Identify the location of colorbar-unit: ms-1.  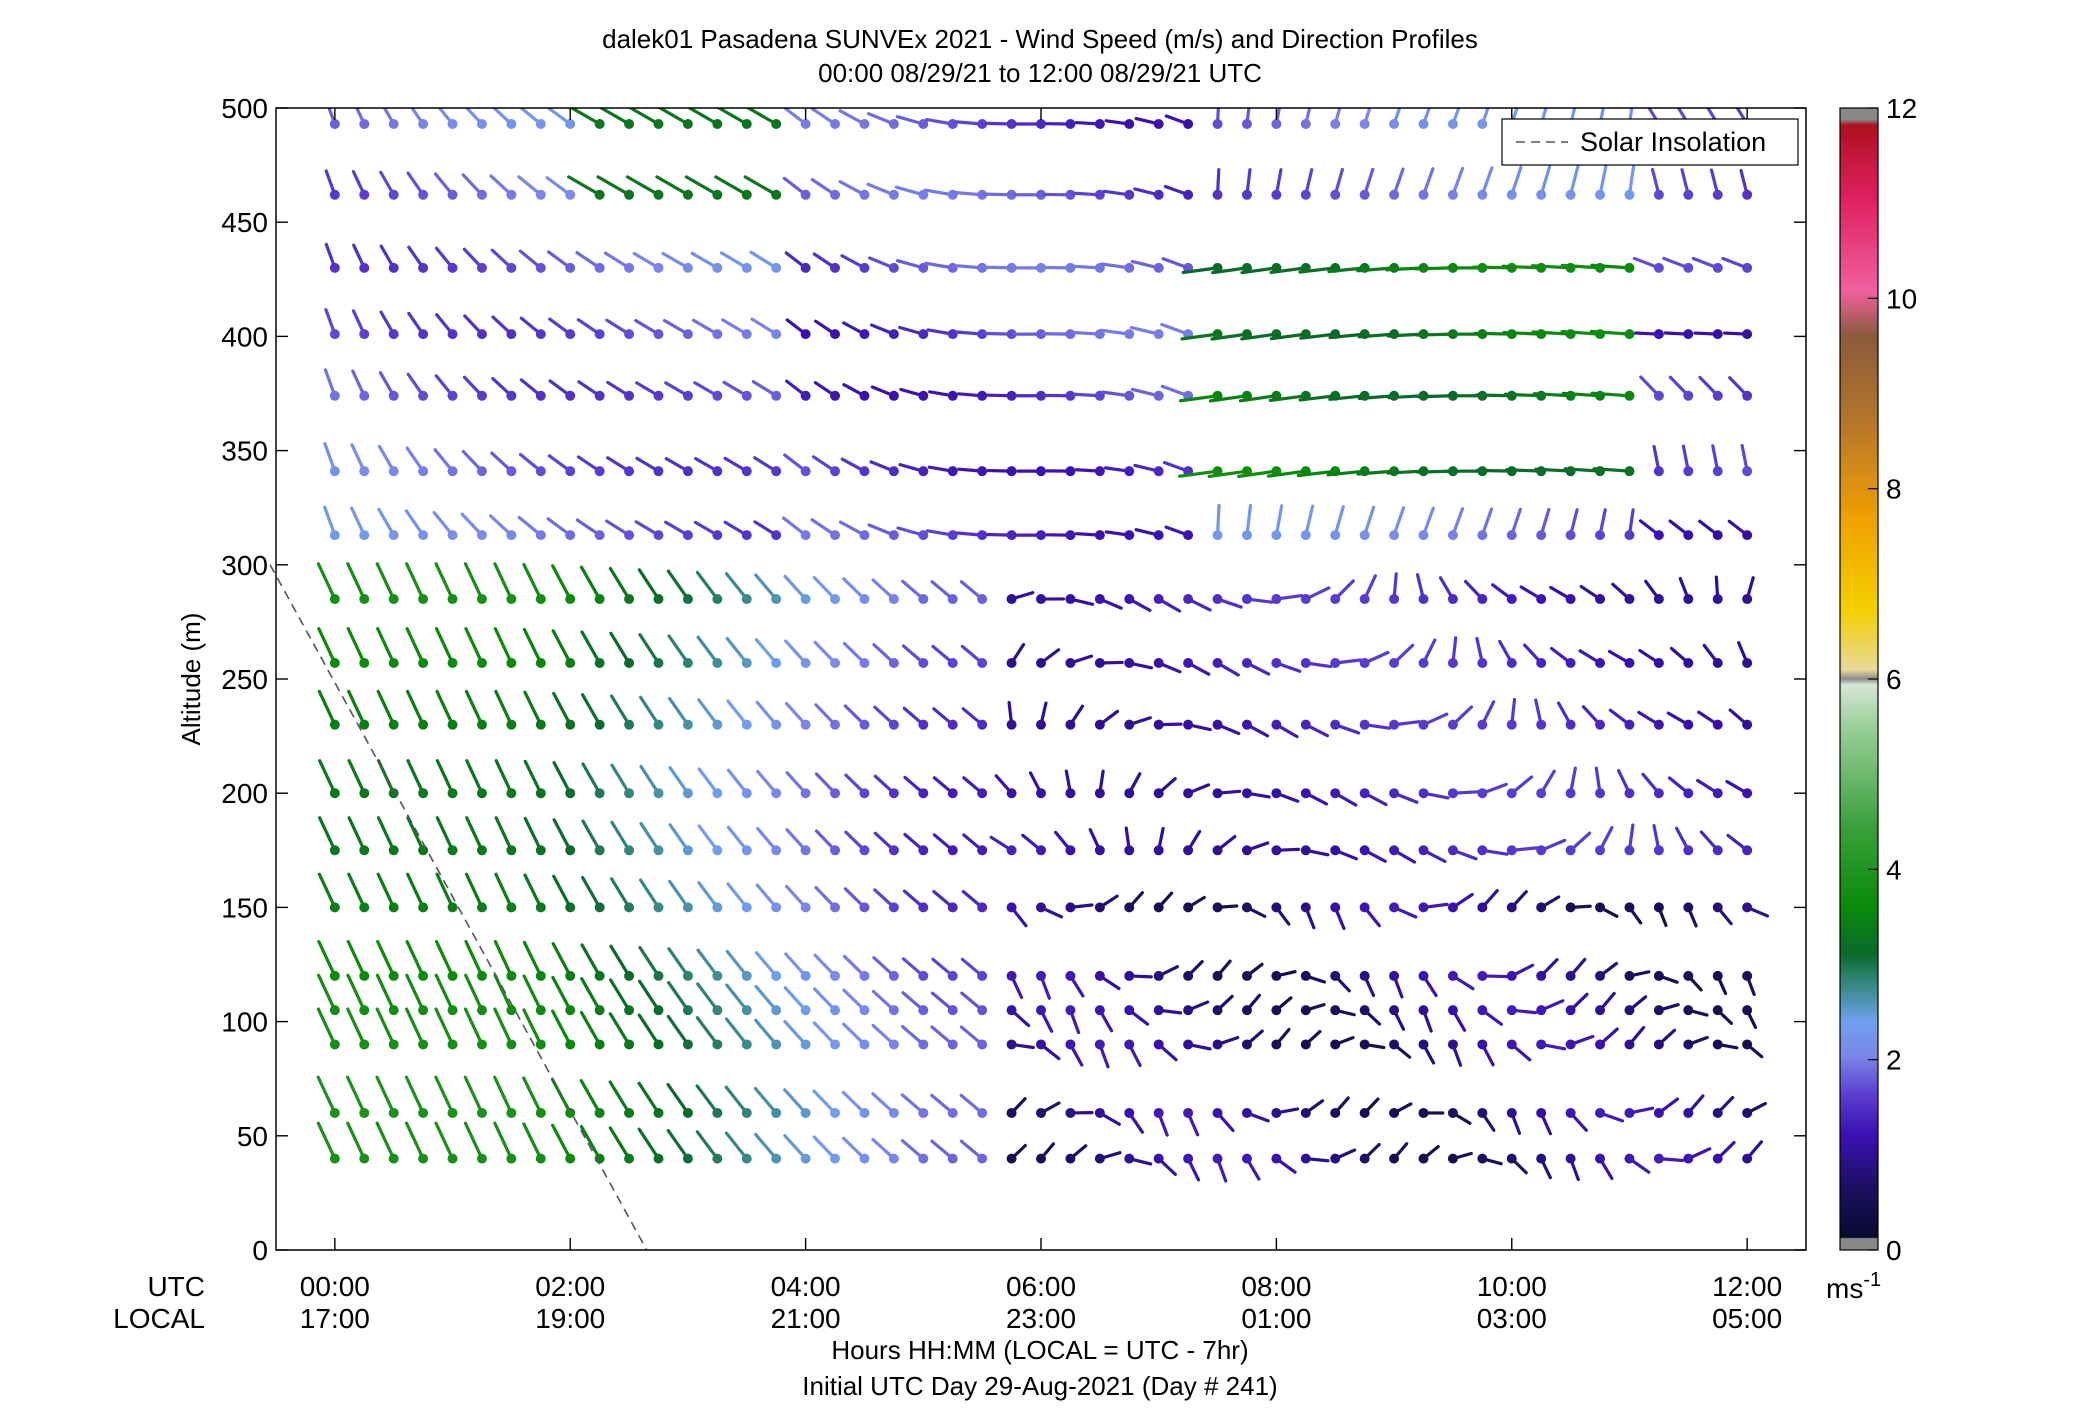
(1853, 1286).